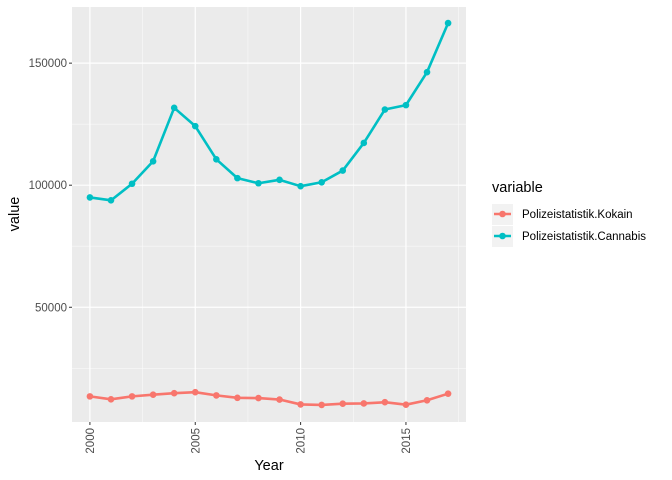 The width and height of the screenshot is (672, 480). Describe the element at coordinates (48, 64) in the screenshot. I see `y-tick-label: 150000` at that location.